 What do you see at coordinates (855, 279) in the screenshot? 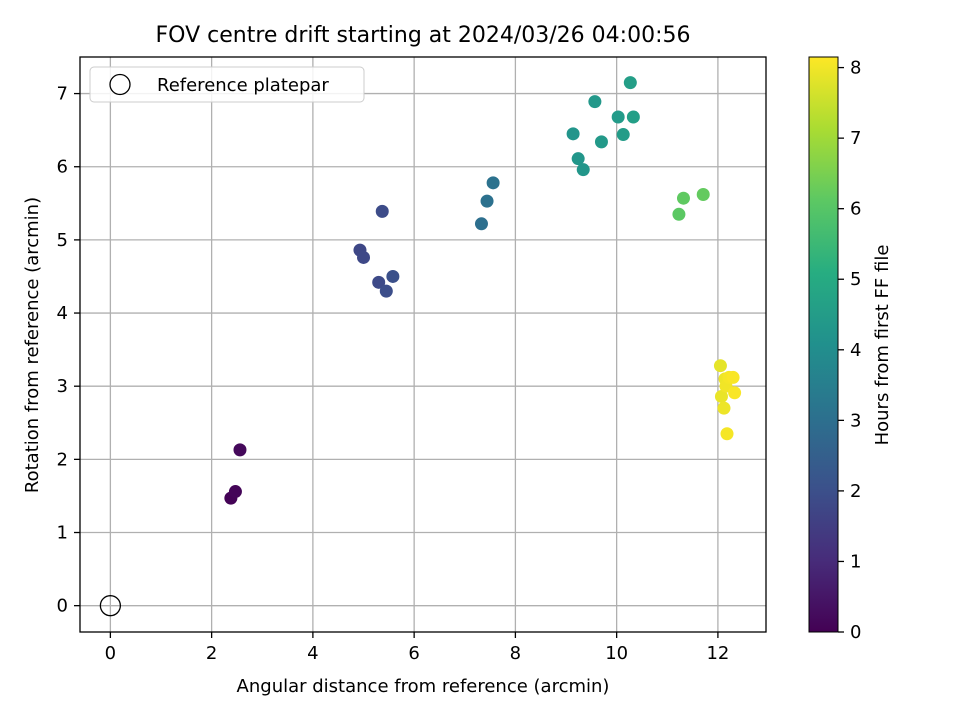
I see `colorbar-tick-label: 5` at bounding box center [855, 279].